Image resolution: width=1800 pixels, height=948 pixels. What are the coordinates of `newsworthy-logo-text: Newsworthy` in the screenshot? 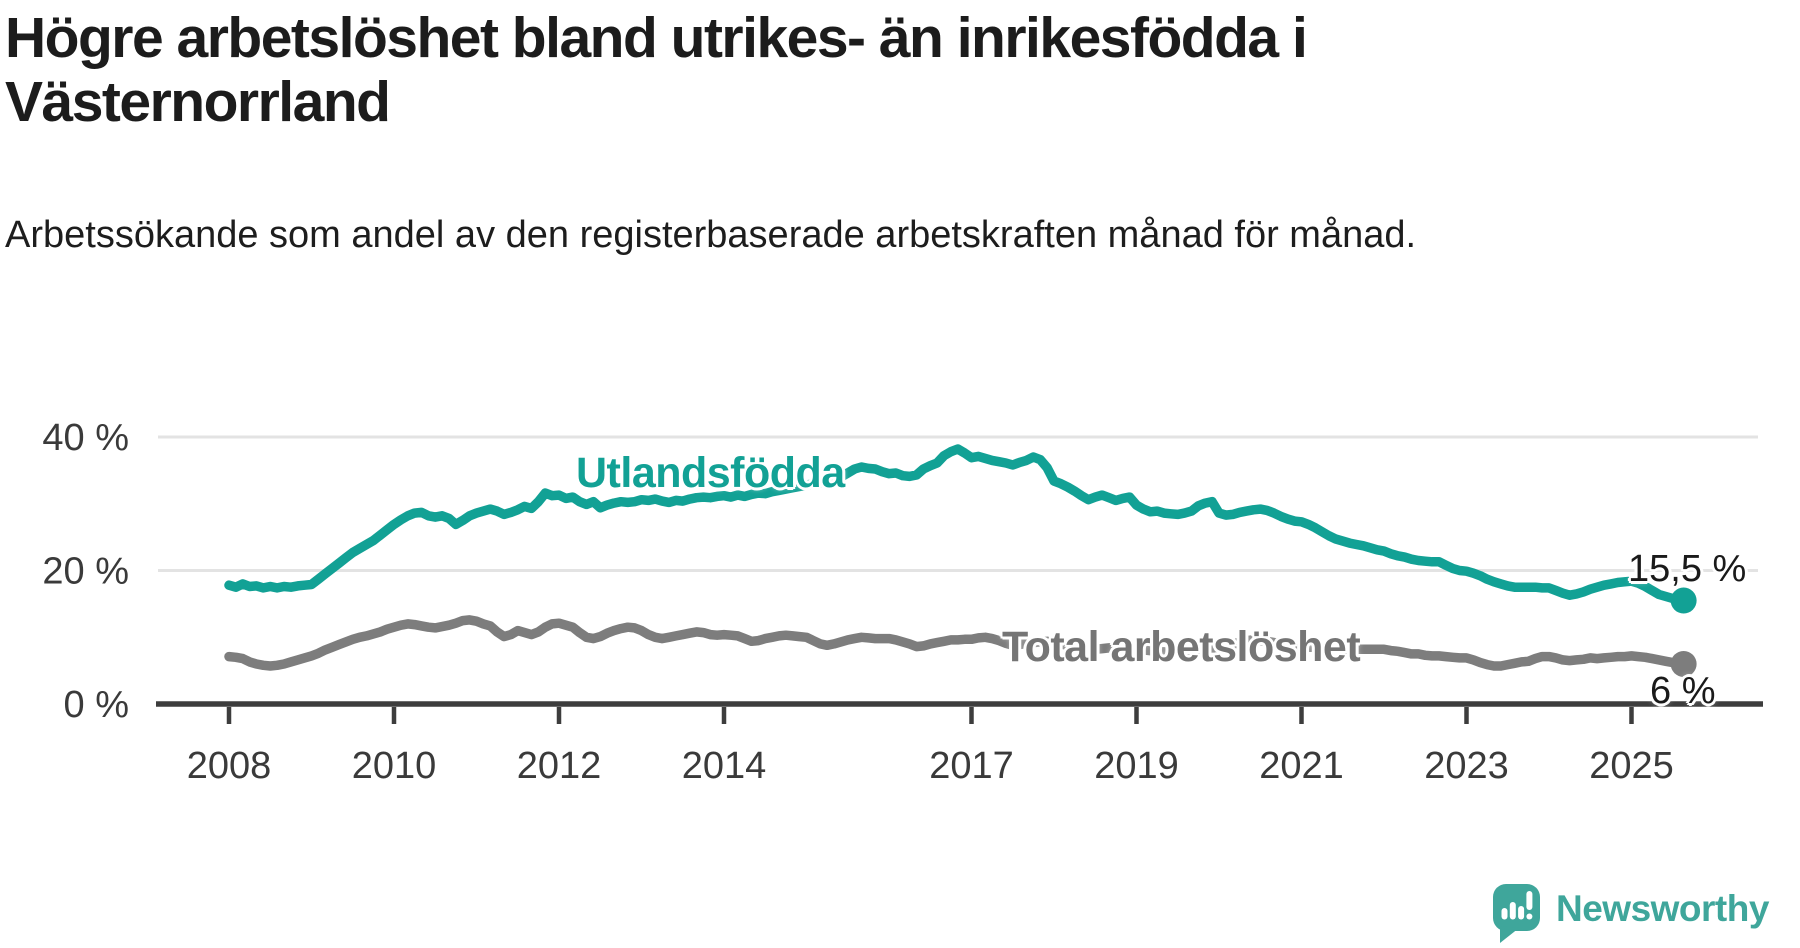 It's located at (1662, 908).